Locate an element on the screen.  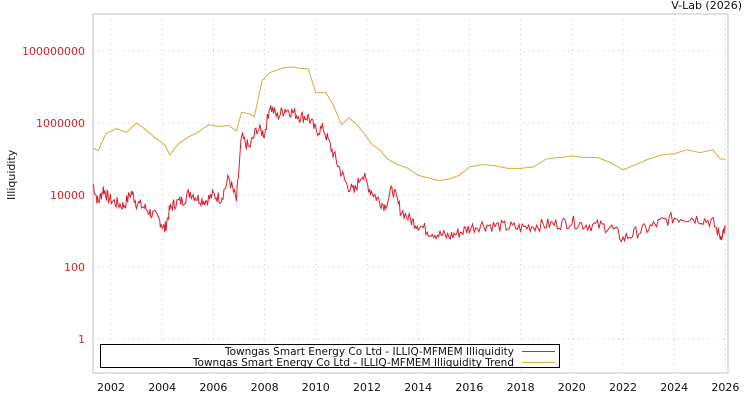
y-tick-label: 1000000 is located at coordinates (60, 123).